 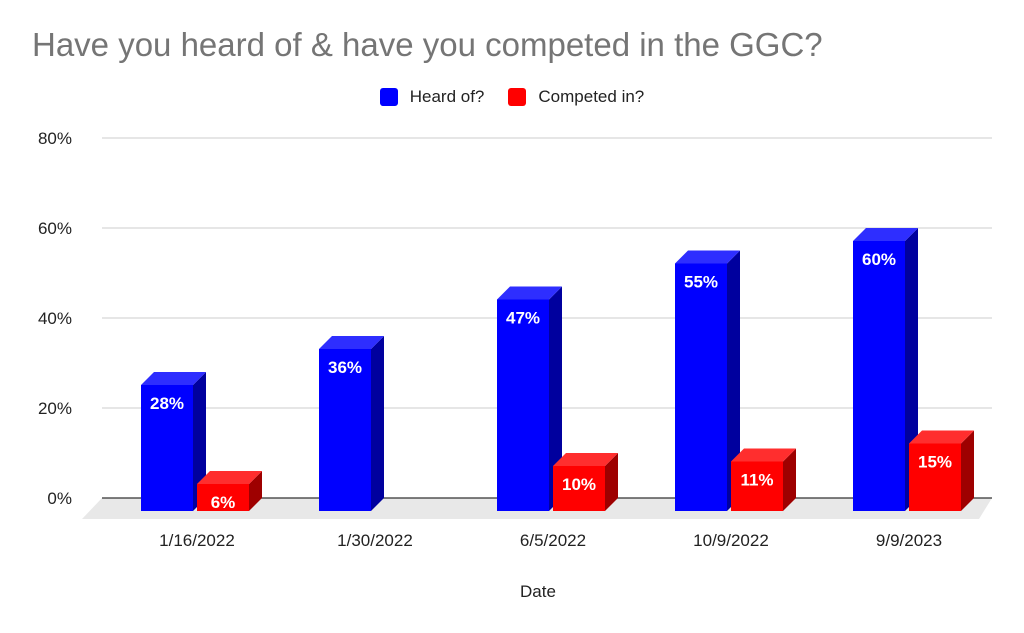 I want to click on data-label: 60%, so click(x=879, y=259).